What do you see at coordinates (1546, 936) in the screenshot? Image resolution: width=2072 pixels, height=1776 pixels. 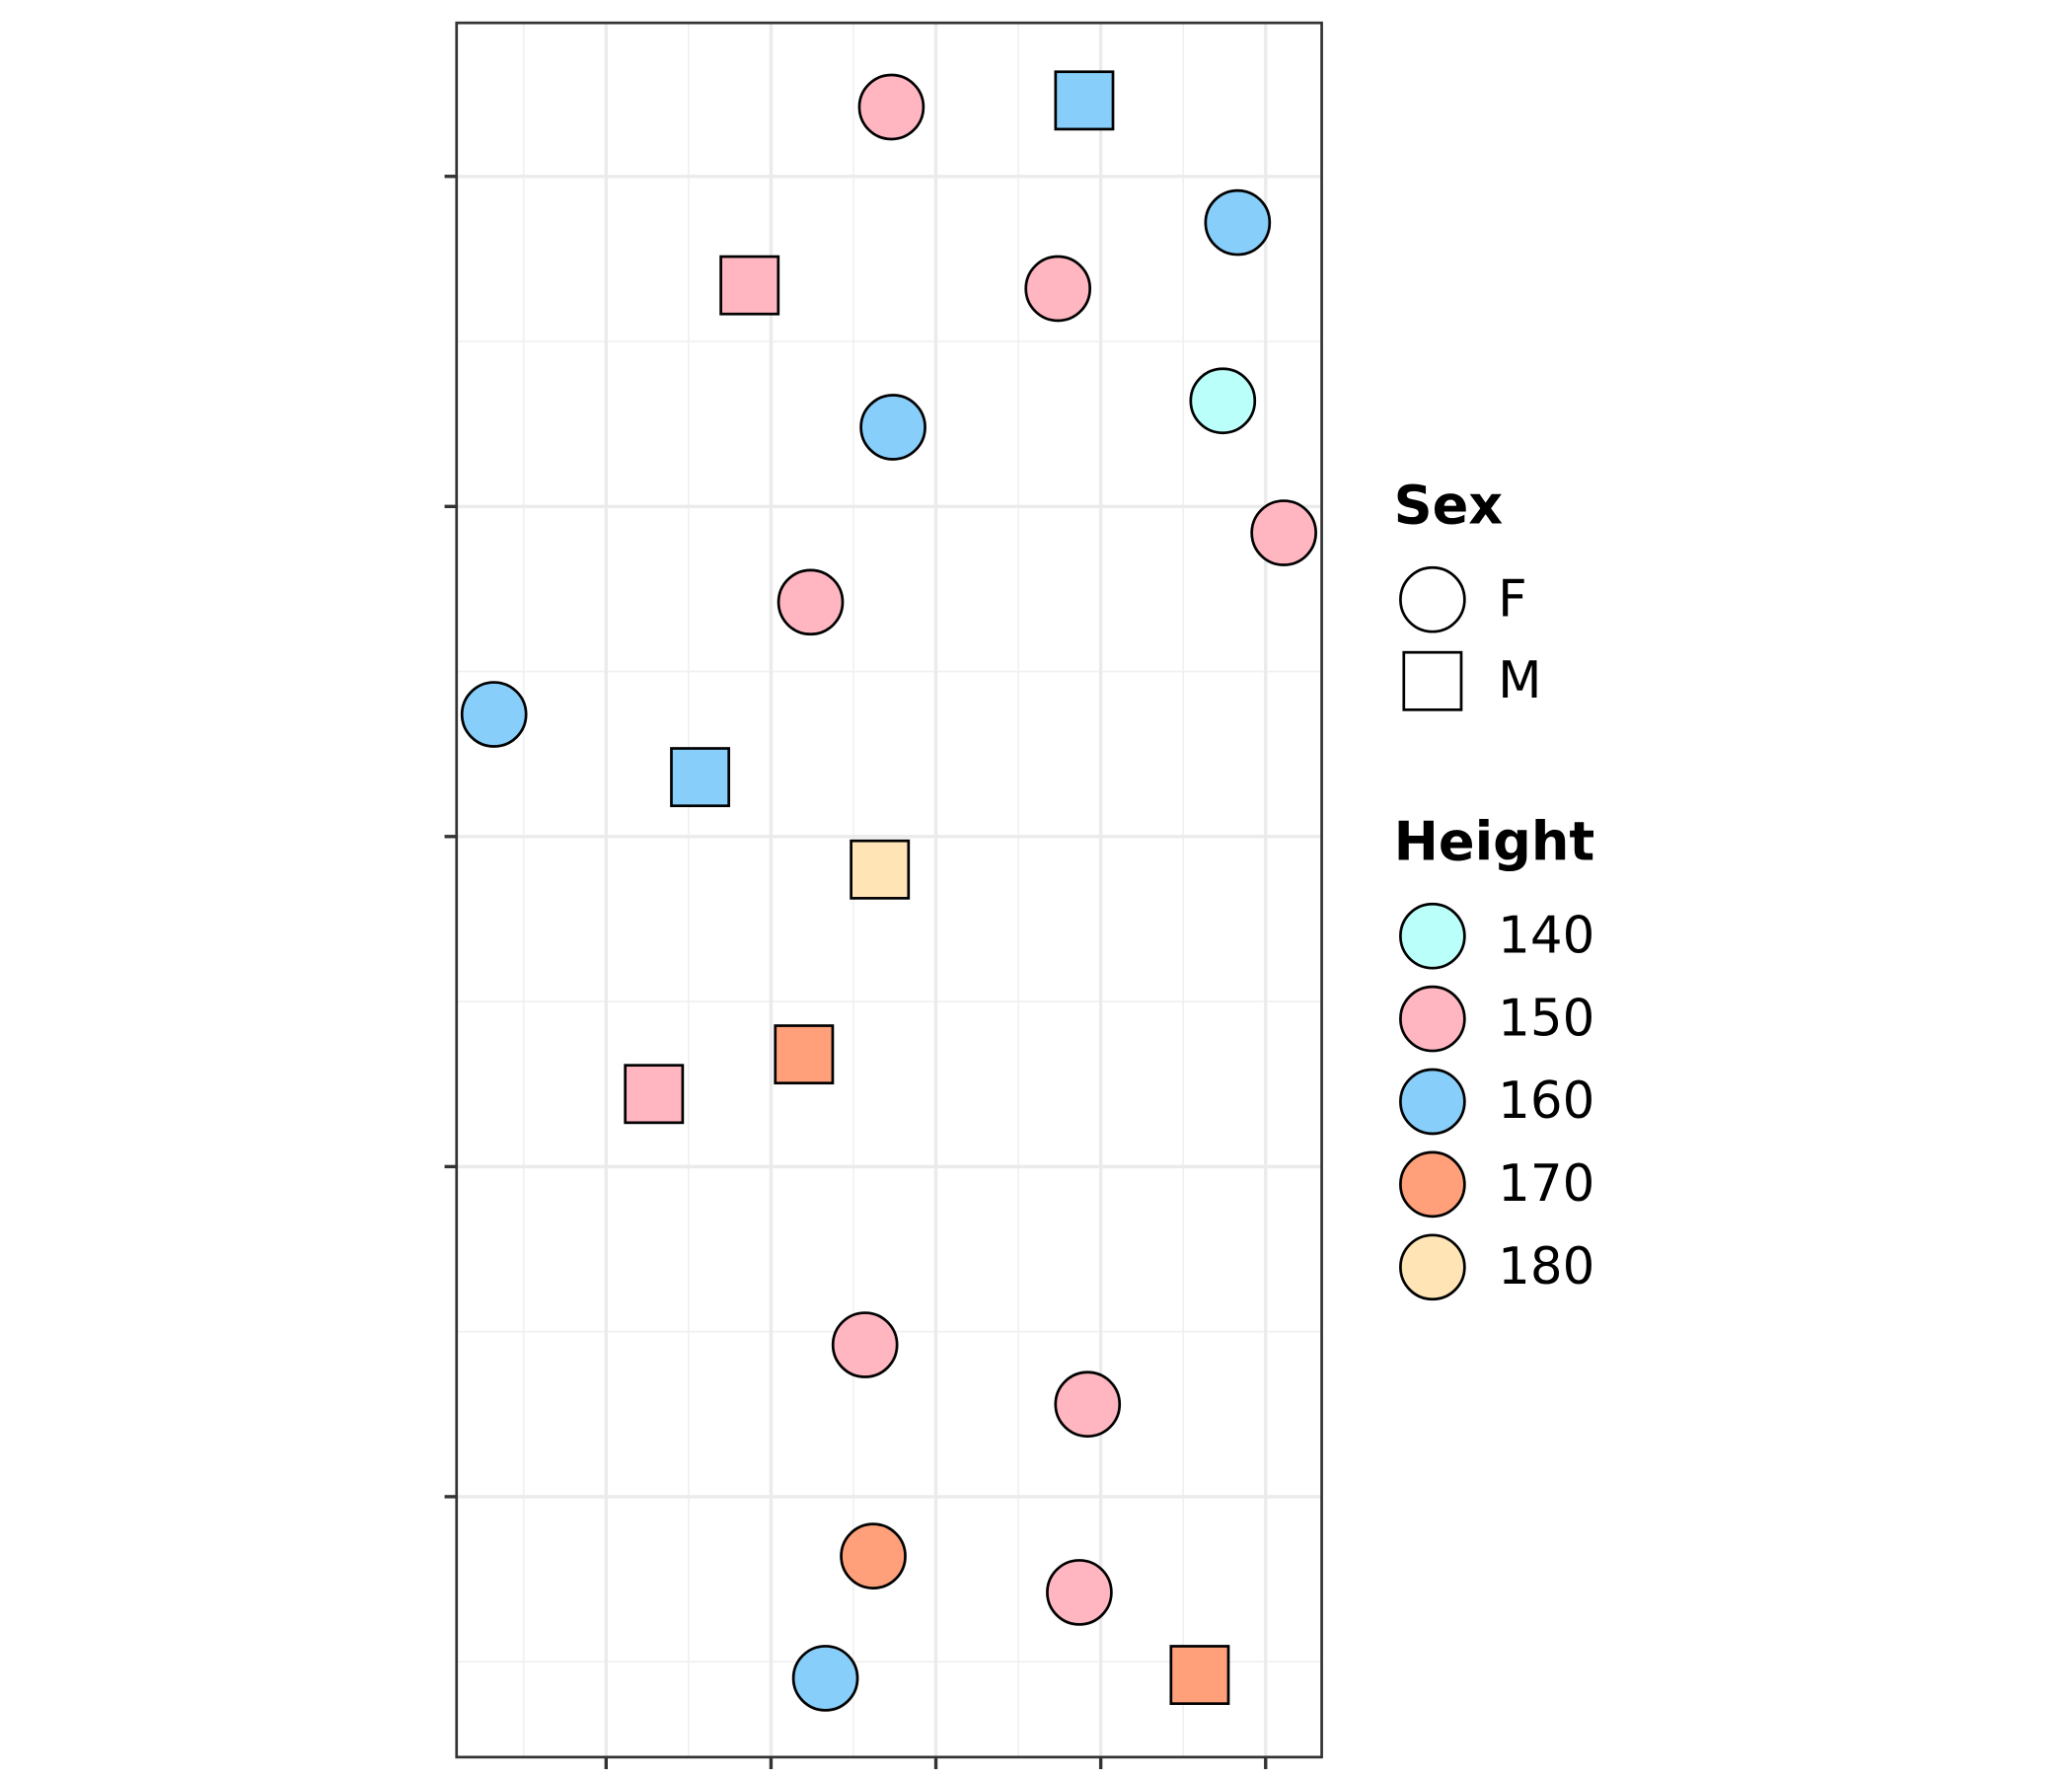 I see `legend-label: 140` at bounding box center [1546, 936].